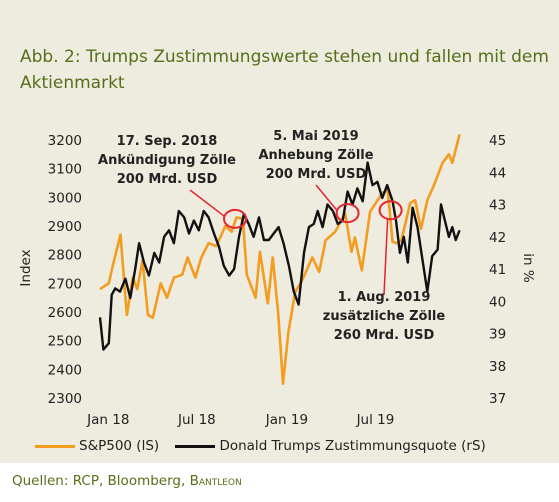 This screenshot has height=502, width=559. What do you see at coordinates (195, 446) in the screenshot?
I see `legend-swatch-approval` at bounding box center [195, 446].